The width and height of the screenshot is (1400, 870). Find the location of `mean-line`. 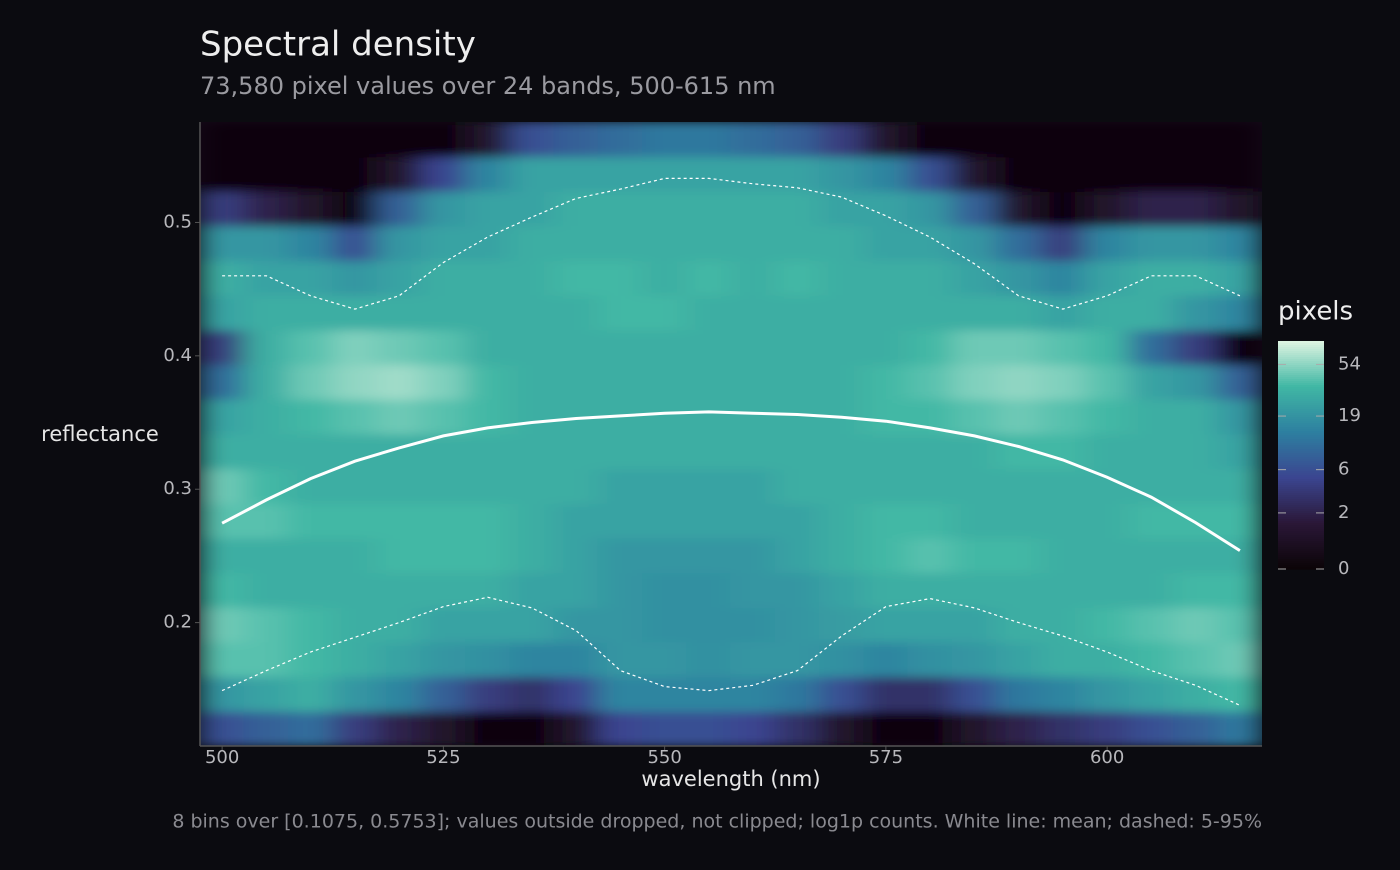

mean-line is located at coordinates (731, 481).